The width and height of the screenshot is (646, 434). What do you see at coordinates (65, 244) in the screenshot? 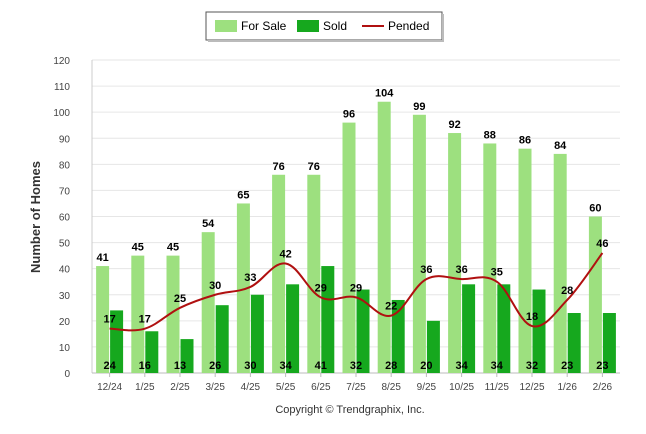
I see `y-tick-label: 50` at bounding box center [65, 244].